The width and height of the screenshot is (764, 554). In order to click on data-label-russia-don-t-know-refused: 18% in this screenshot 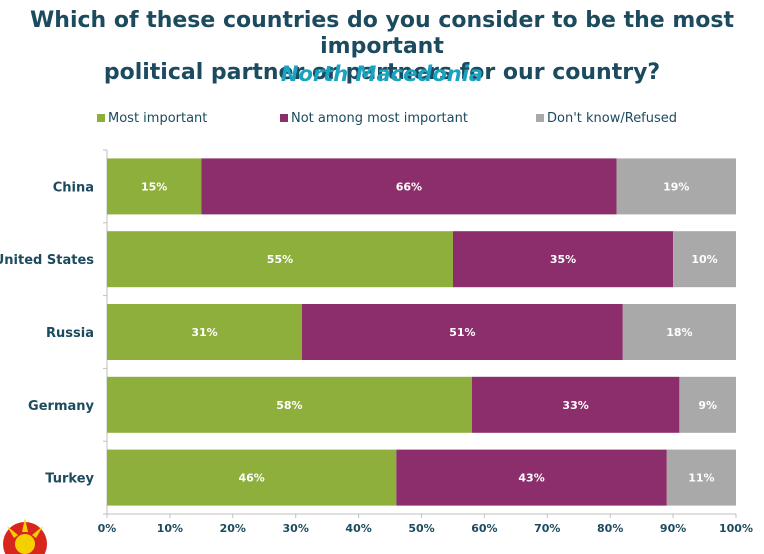, I will do `click(679, 332)`.